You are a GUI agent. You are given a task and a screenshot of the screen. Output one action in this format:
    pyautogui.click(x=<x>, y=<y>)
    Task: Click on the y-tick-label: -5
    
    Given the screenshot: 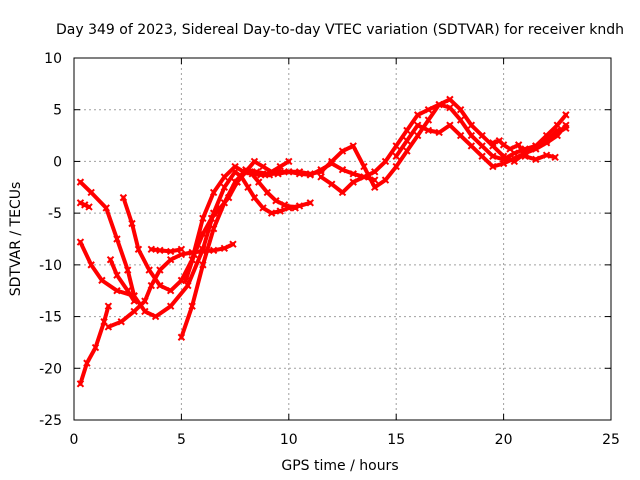 What is the action you would take?
    pyautogui.click(x=55, y=214)
    